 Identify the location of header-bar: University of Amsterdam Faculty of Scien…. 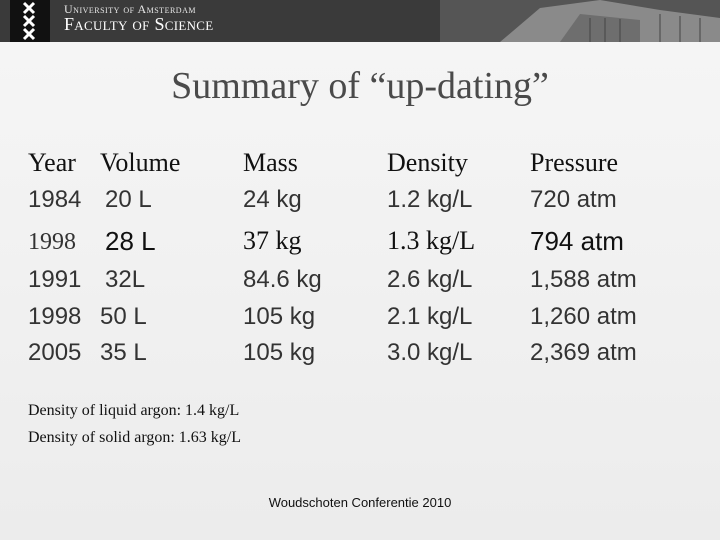
(360, 21).